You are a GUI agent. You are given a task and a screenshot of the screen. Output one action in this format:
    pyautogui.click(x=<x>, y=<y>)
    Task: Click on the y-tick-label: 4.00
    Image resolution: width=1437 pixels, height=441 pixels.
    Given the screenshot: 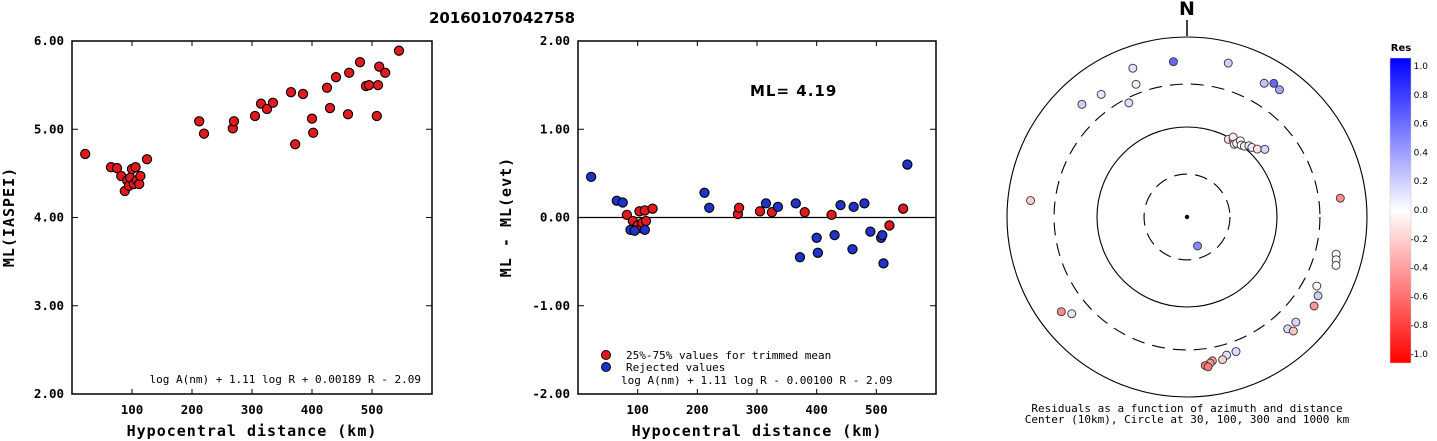 What is the action you would take?
    pyautogui.click(x=49, y=217)
    